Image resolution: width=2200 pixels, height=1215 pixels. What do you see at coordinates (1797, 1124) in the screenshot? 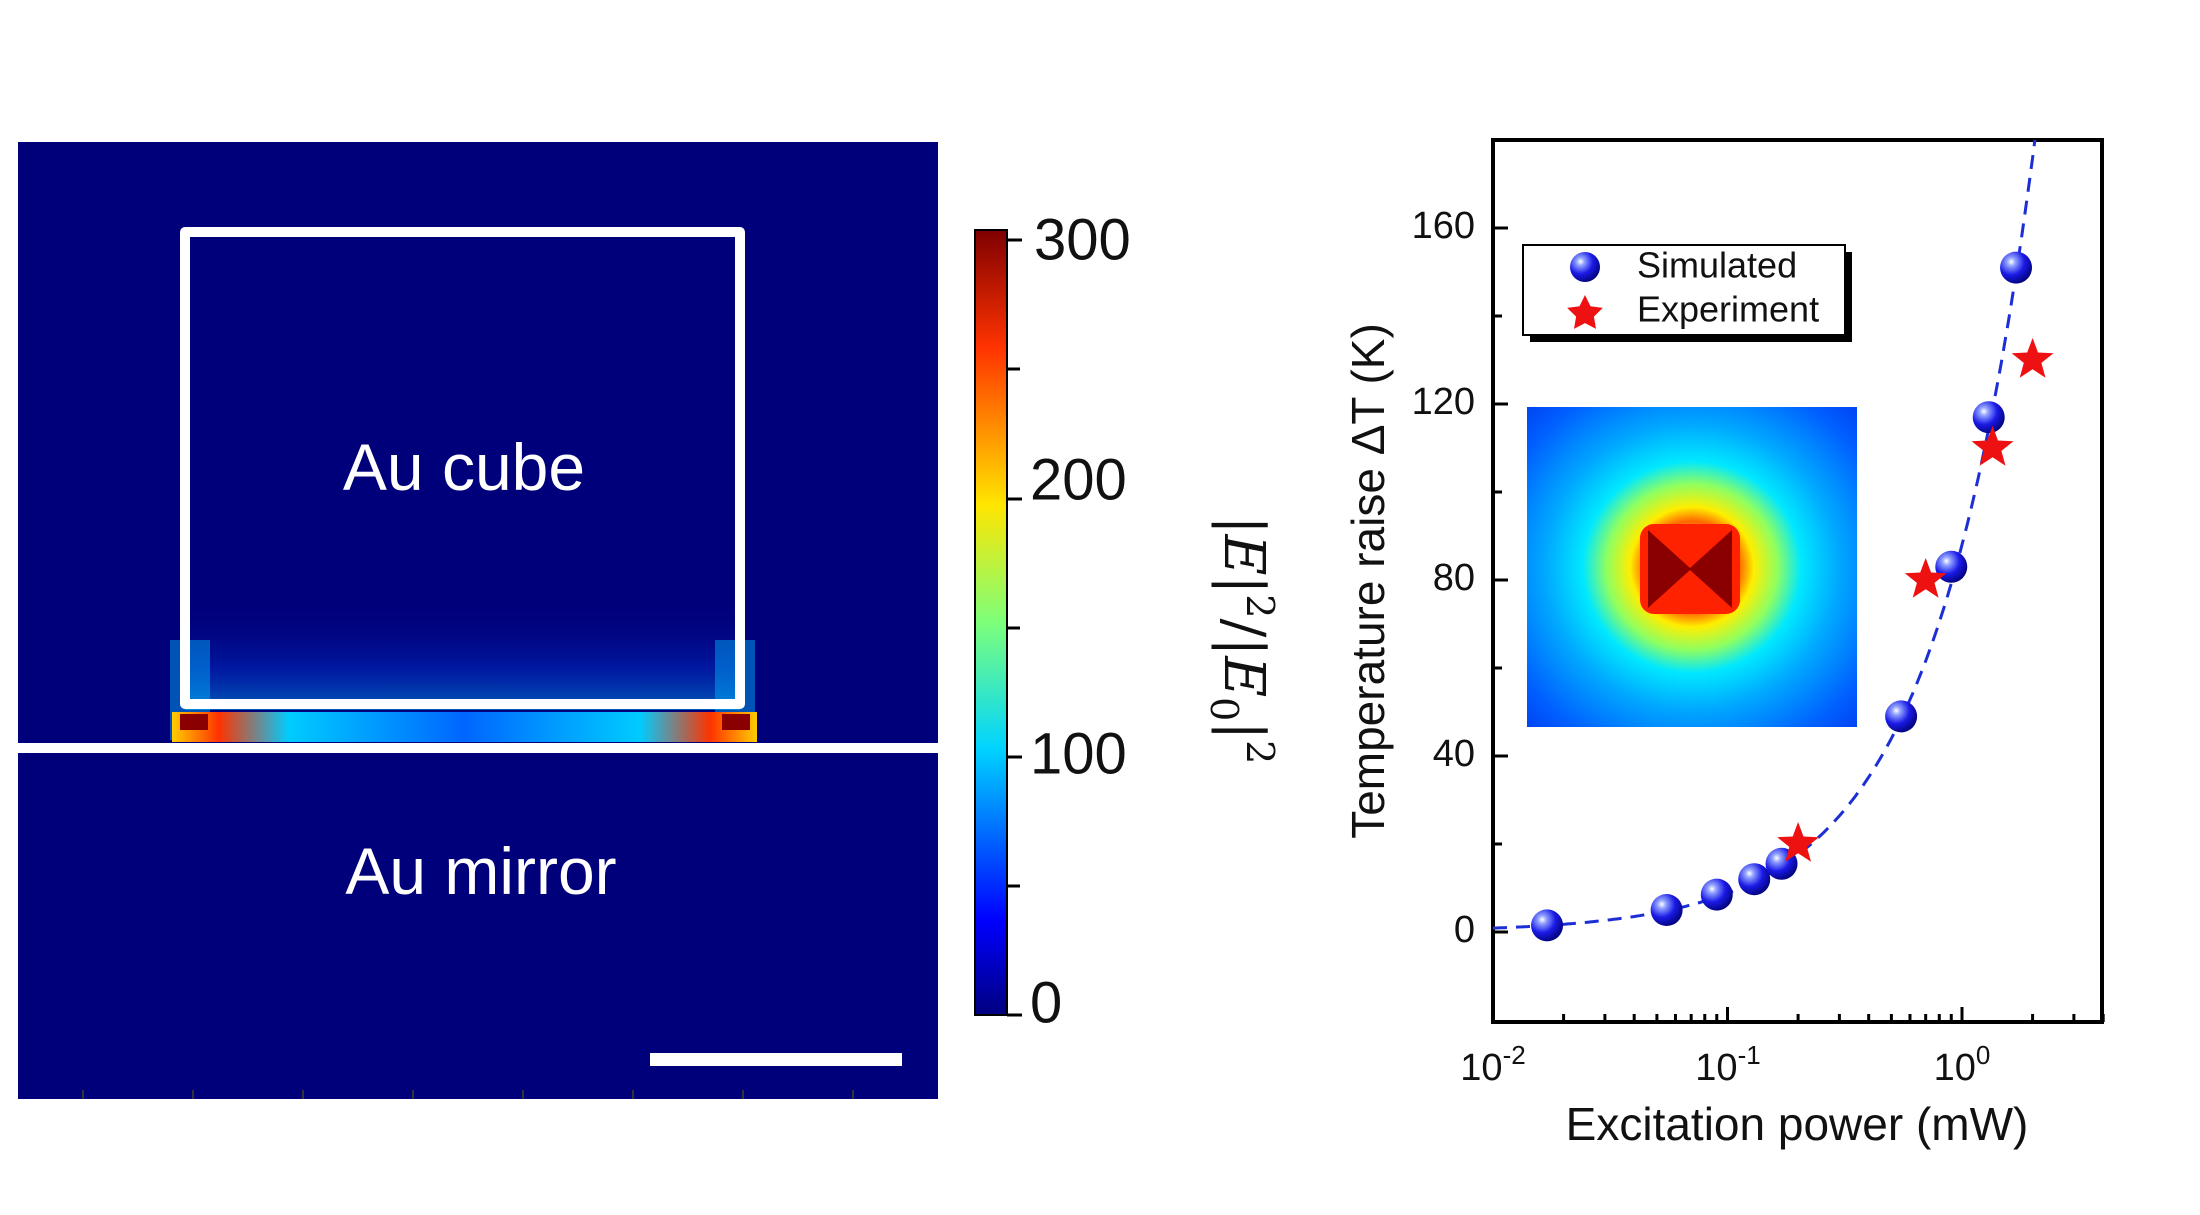
I see `x-axis-title: Excitation power (mW)` at bounding box center [1797, 1124].